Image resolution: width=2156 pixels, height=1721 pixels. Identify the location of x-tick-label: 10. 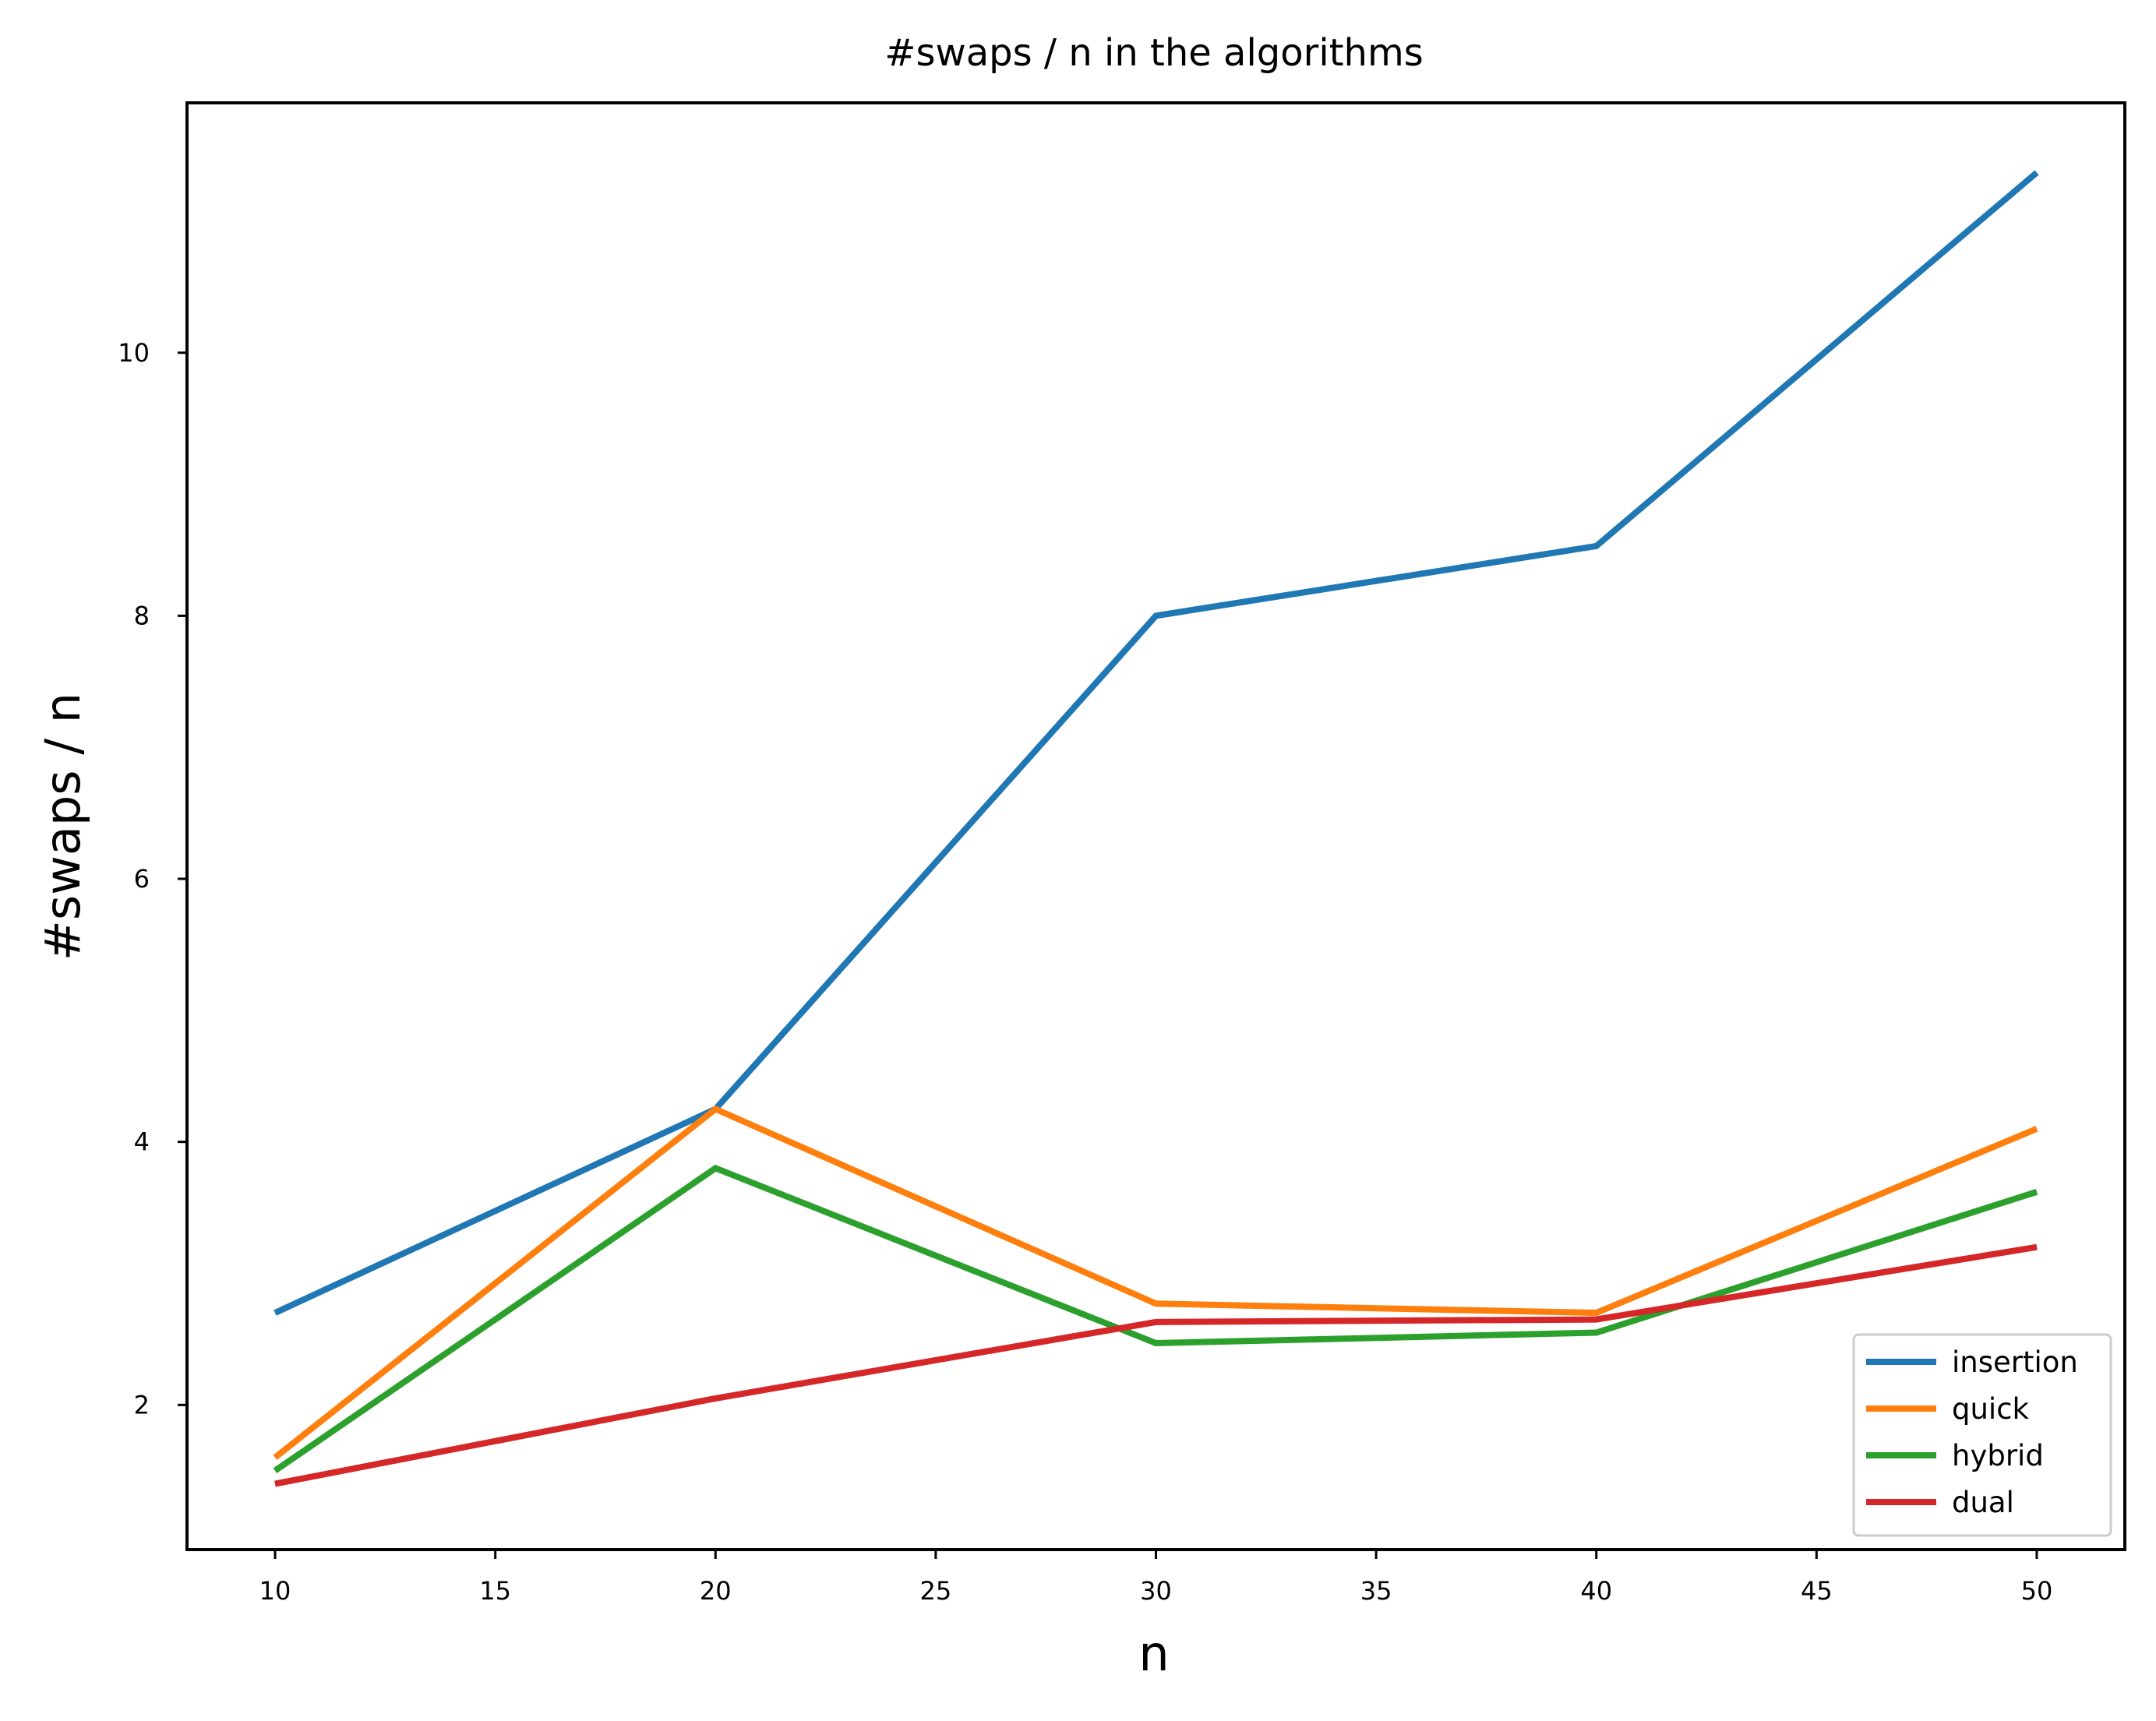
(275, 1591).